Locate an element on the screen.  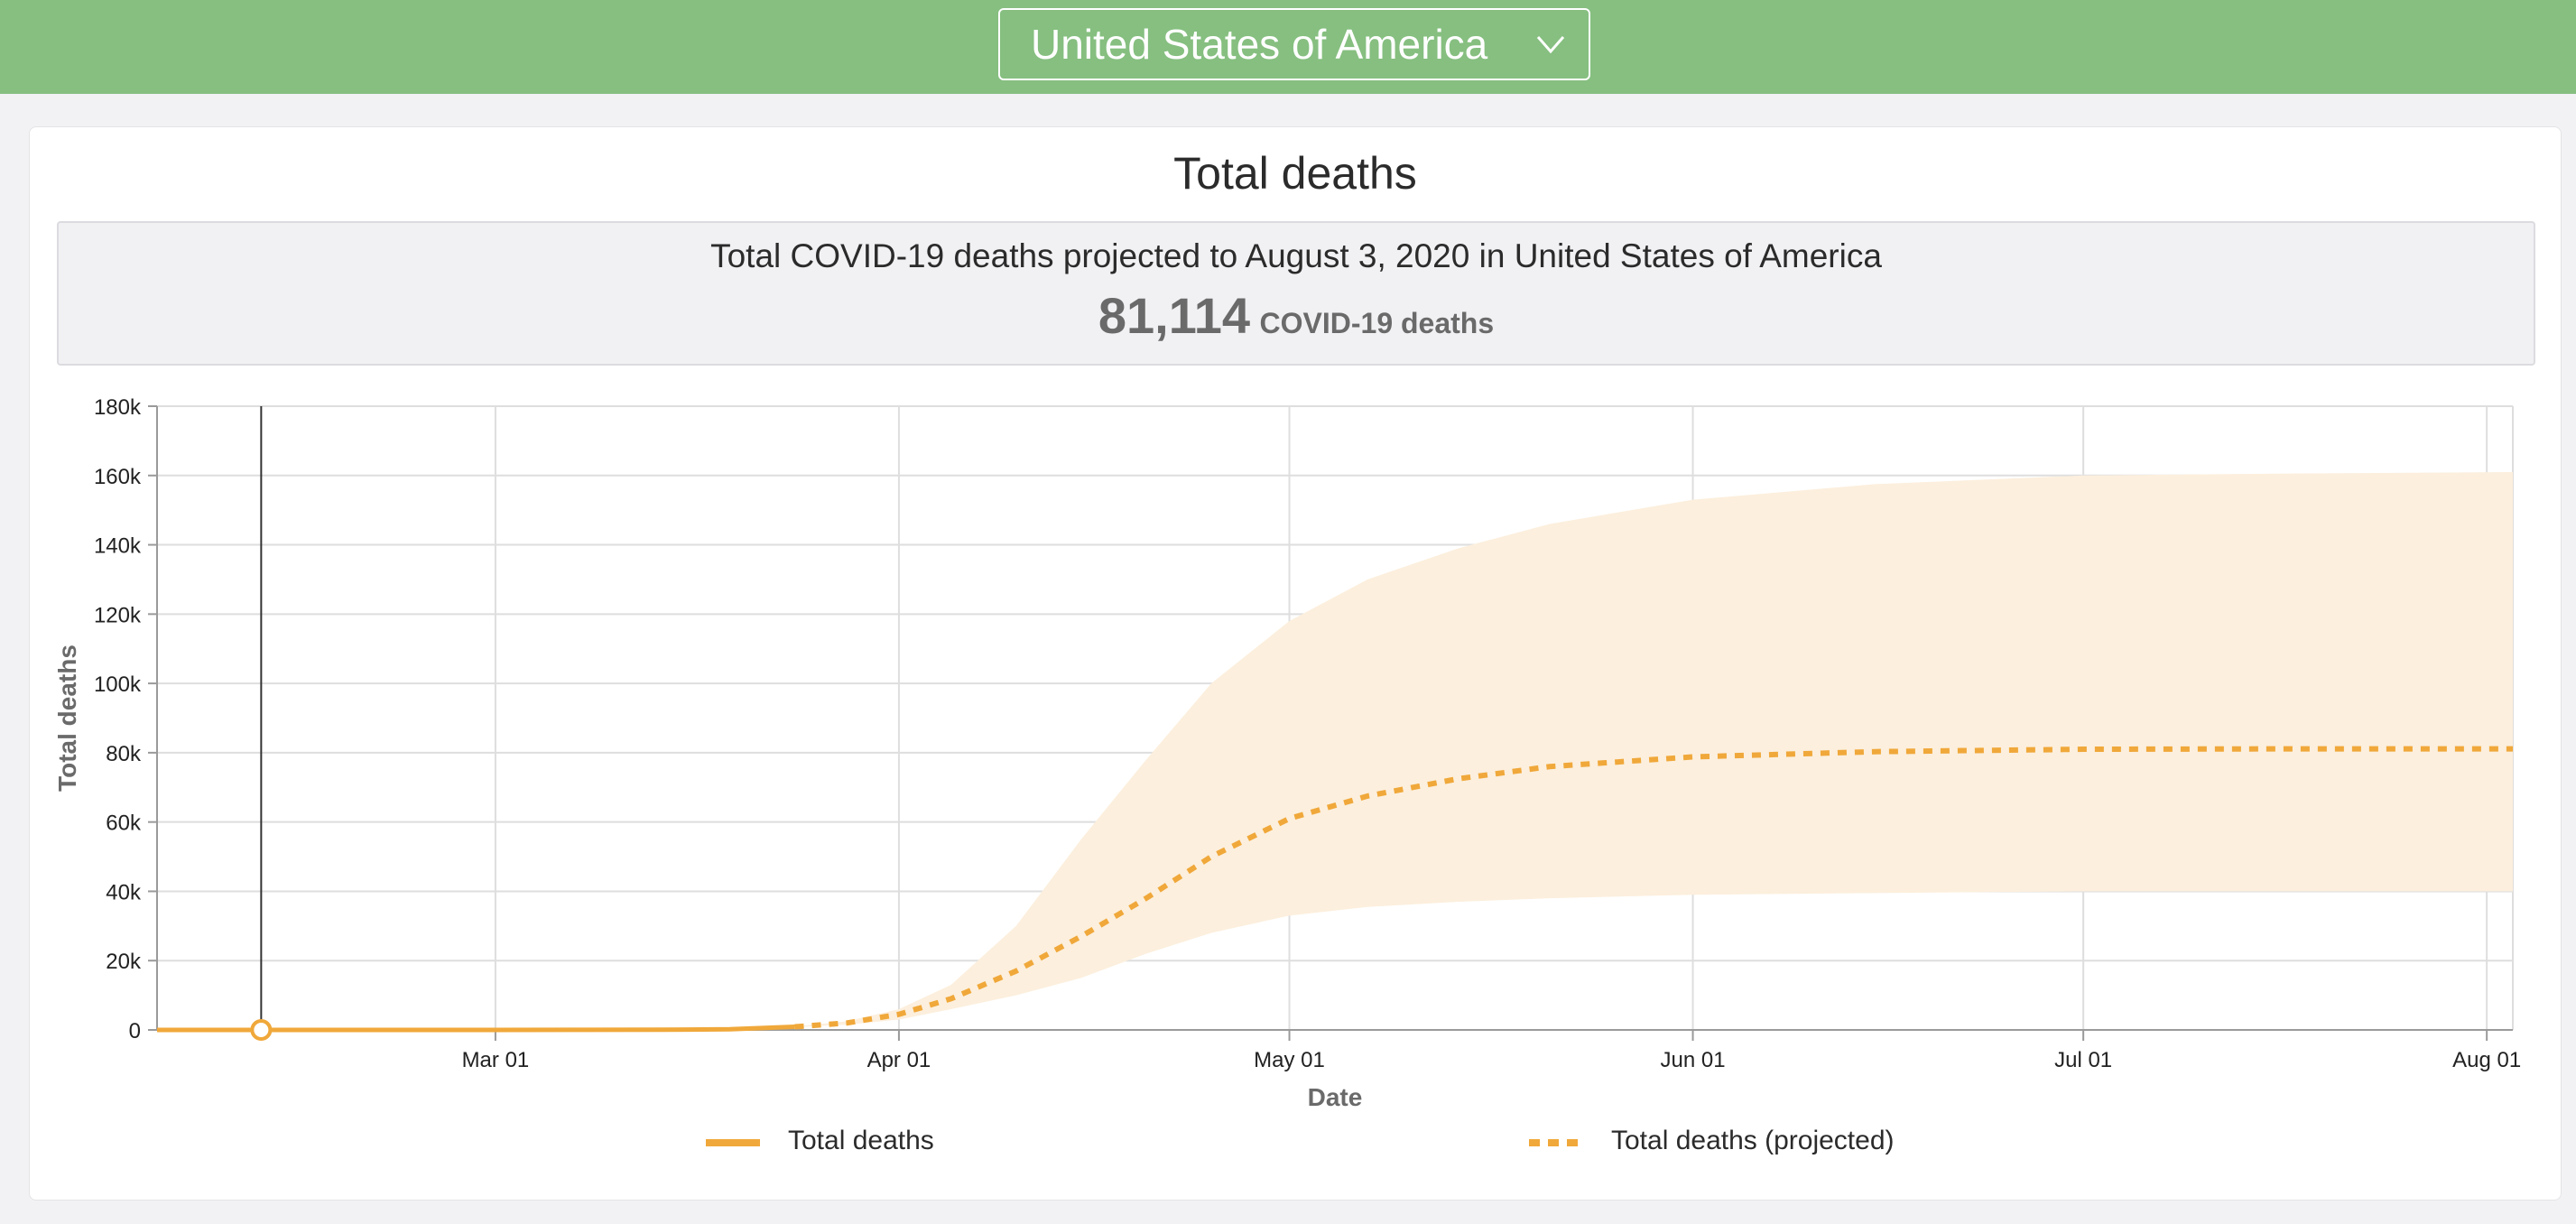
country-dropdown-label: United States of America is located at coordinates (1260, 44).